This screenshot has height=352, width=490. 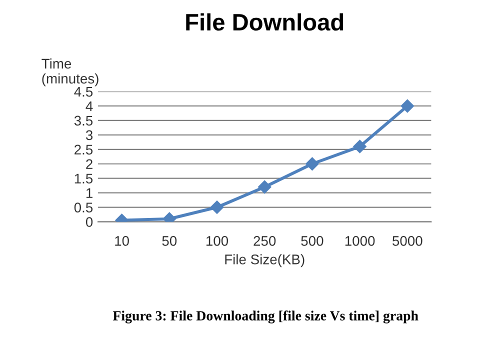 I want to click on y-tick-label: 4, so click(x=89, y=106).